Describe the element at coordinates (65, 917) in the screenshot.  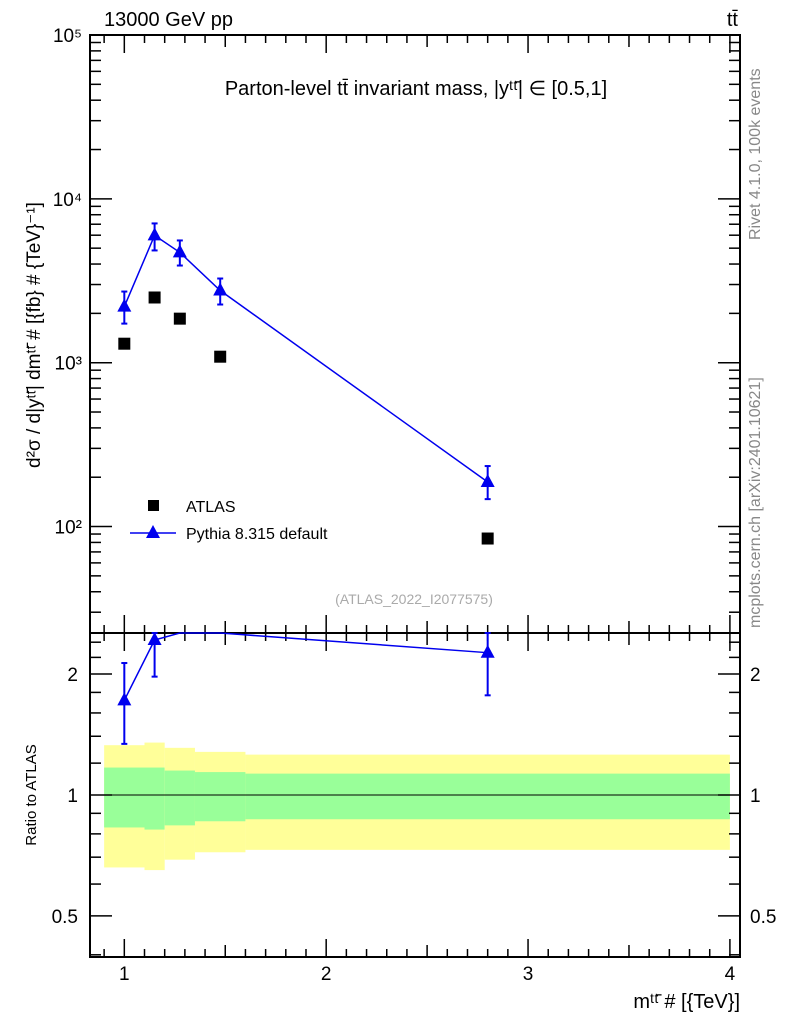
I see `ratio-y-tick-label: 0.5` at that location.